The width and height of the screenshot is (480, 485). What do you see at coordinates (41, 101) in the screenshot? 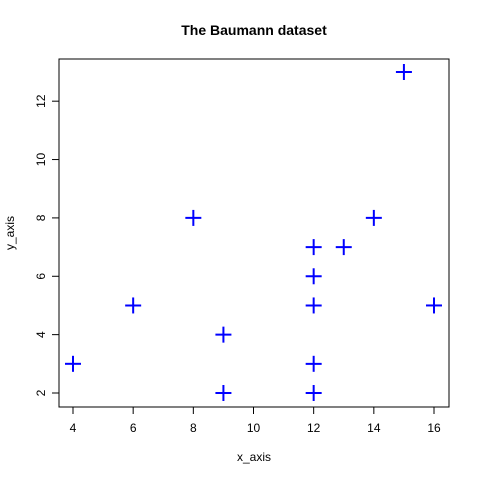
I see `y-tick-label: 12` at bounding box center [41, 101].